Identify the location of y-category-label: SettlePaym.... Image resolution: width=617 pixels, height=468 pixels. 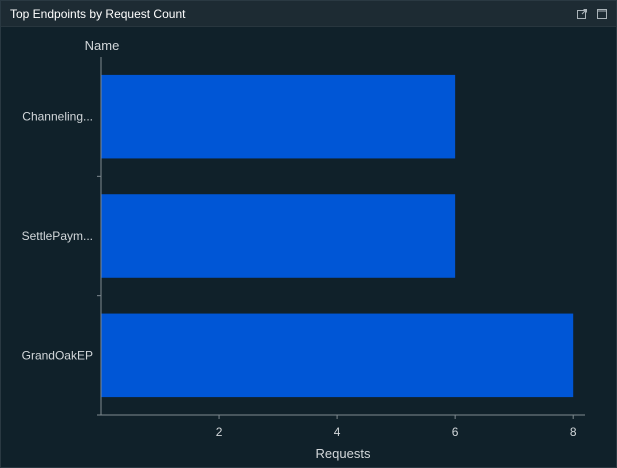
(57, 236).